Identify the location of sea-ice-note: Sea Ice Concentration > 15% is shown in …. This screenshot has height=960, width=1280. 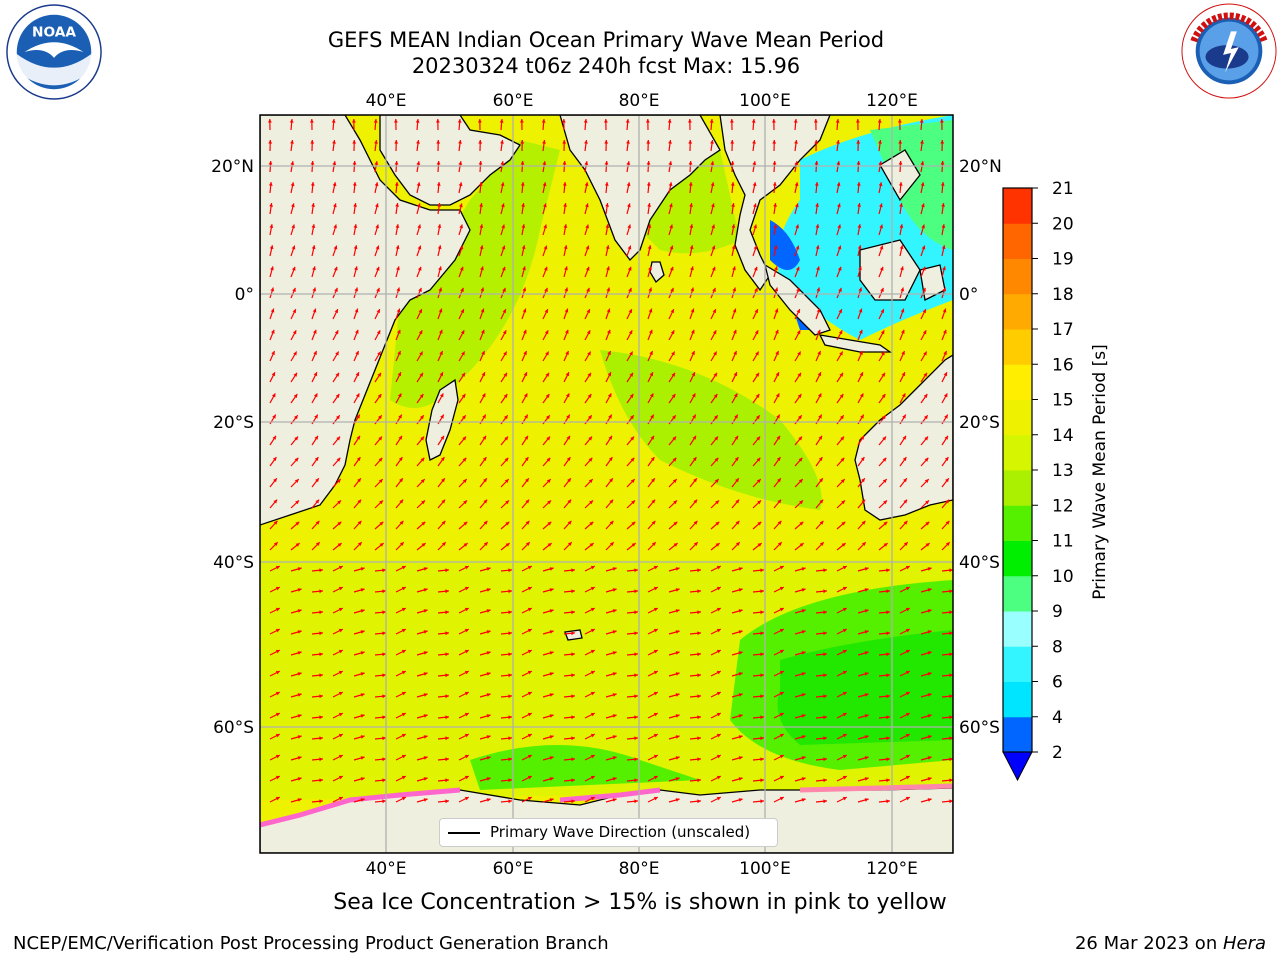
(640, 902).